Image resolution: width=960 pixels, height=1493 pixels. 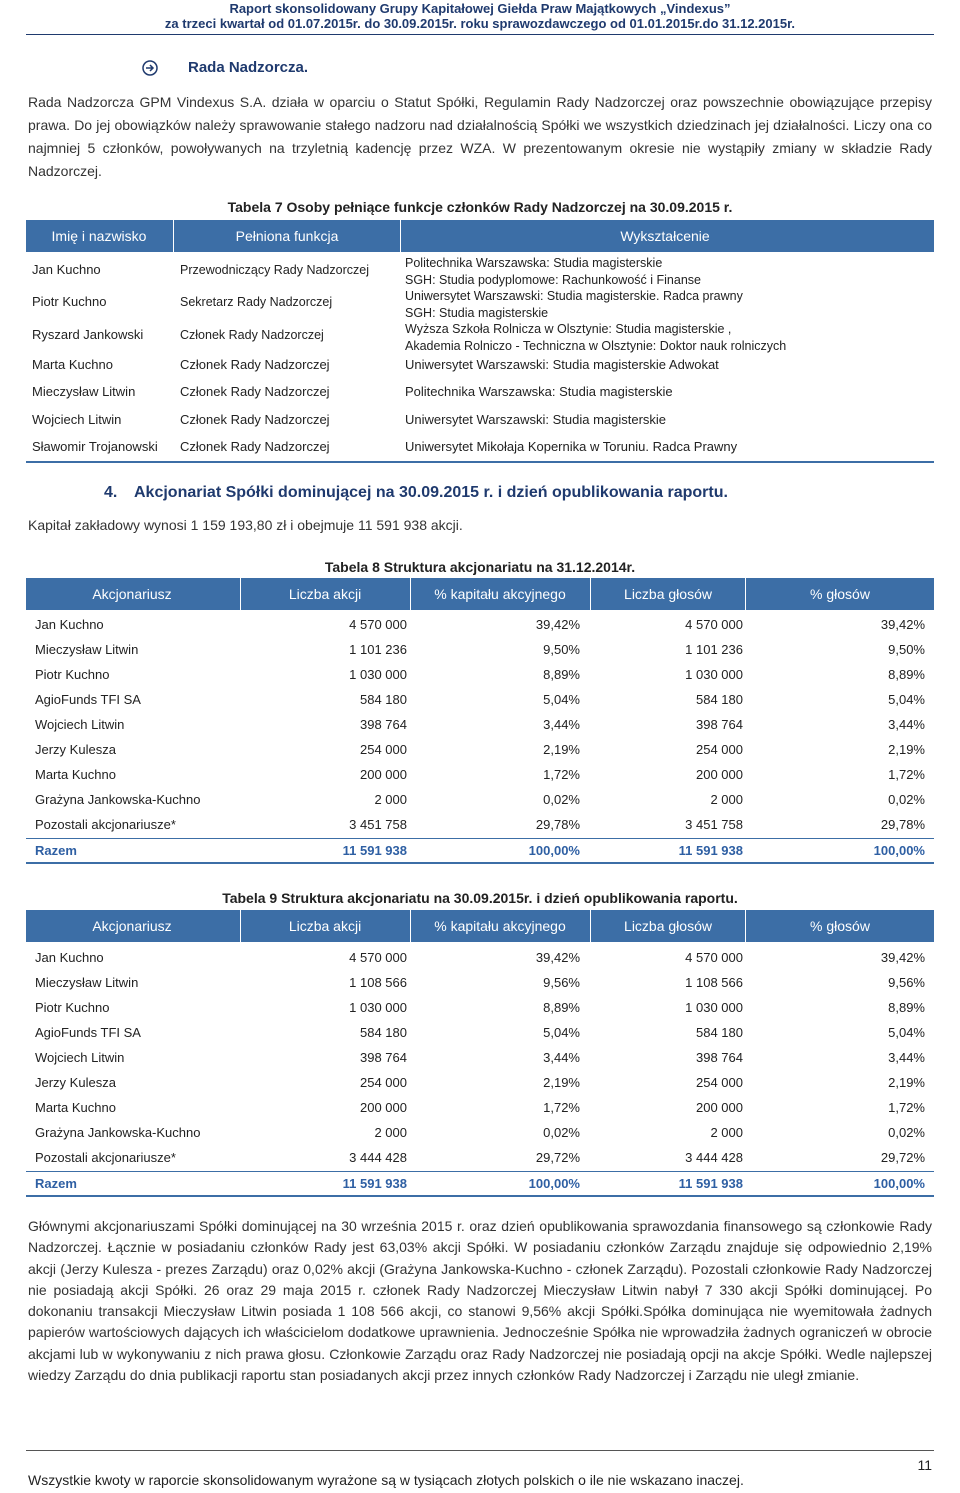 What do you see at coordinates (906, 649) in the screenshot?
I see `table-cell: 9,50%` at bounding box center [906, 649].